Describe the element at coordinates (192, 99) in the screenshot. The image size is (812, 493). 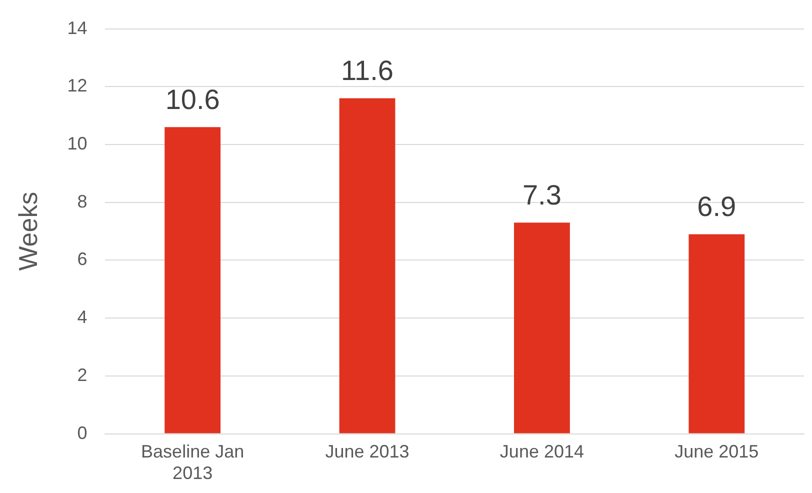
I see `data-label: 10.6` at that location.